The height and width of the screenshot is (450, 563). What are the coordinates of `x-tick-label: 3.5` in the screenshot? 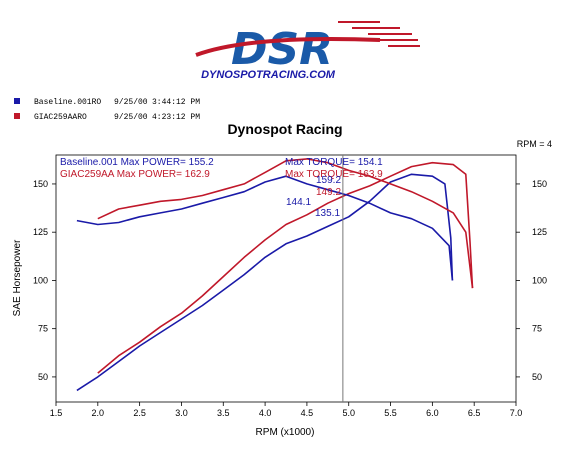 It's located at (223, 413).